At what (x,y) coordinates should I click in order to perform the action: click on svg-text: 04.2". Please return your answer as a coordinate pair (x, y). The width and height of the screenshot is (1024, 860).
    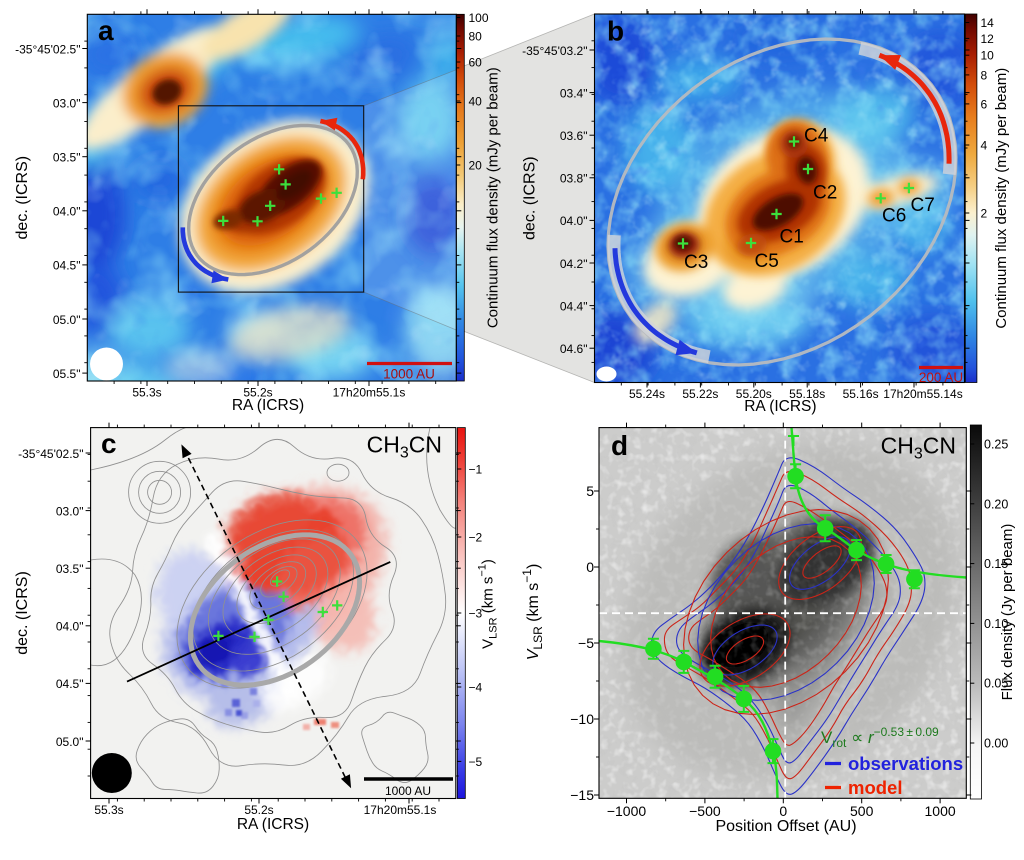
    Looking at the image, I should click on (574, 264).